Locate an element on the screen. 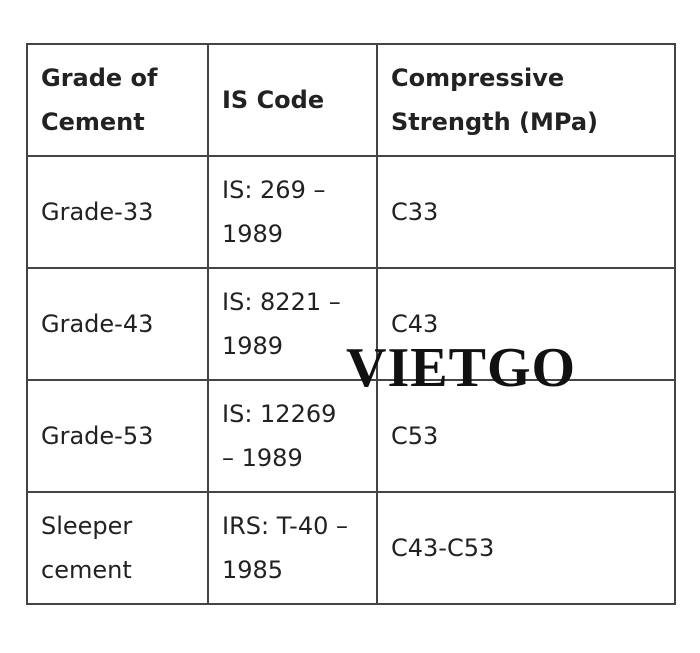  table-cell: IS: 8221 – 1989 is located at coordinates (292, 324).